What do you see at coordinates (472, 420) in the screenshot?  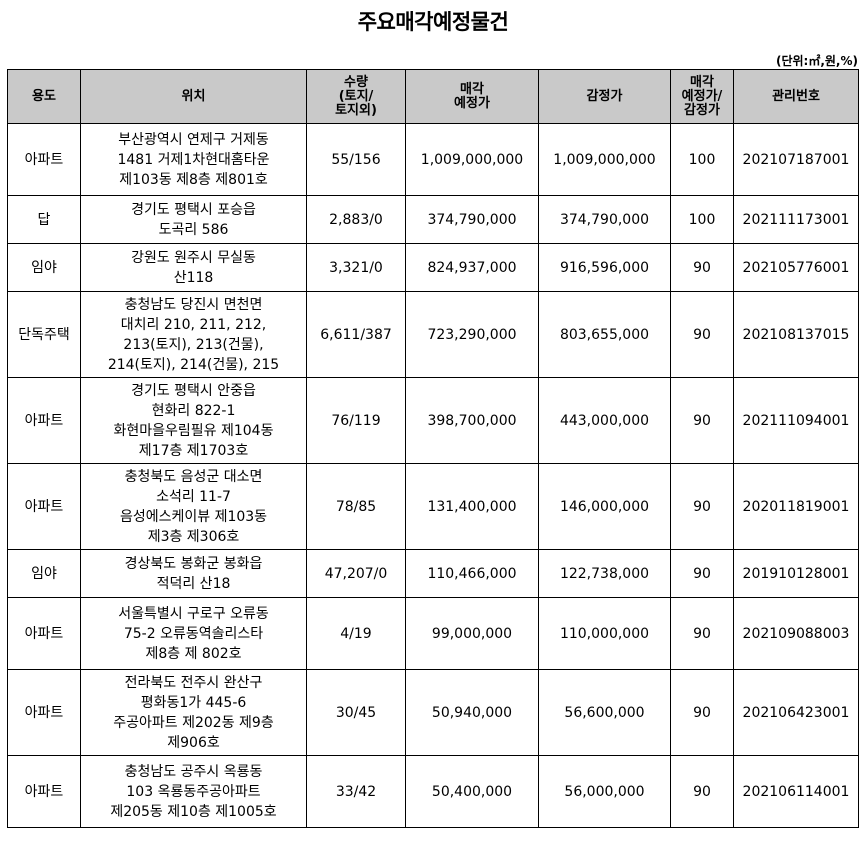 I see `cell-sale-price: 398,700,000` at bounding box center [472, 420].